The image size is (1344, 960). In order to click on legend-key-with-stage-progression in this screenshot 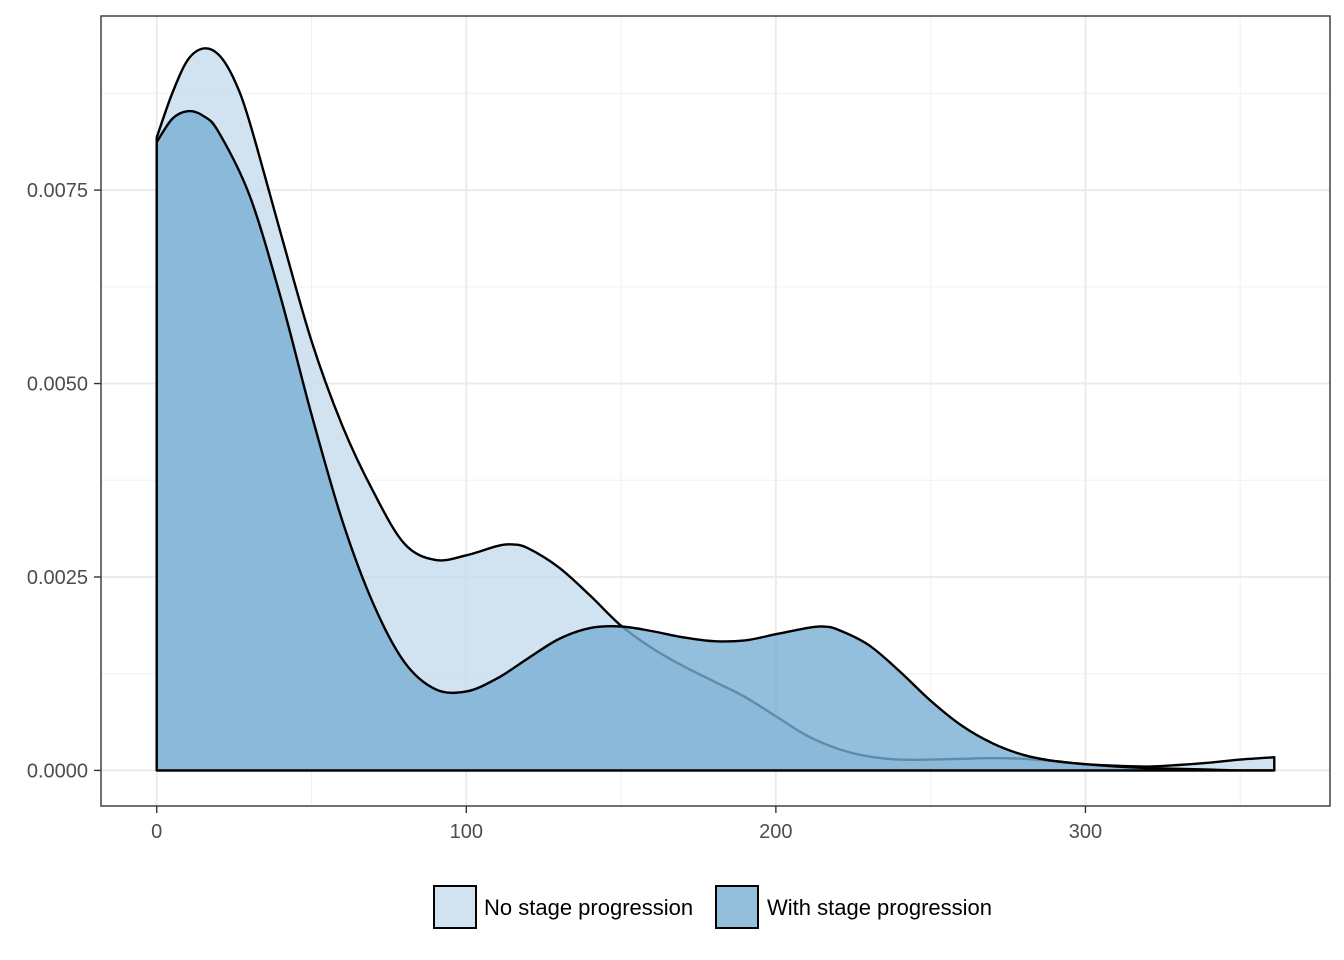, I will do `click(737, 907)`.